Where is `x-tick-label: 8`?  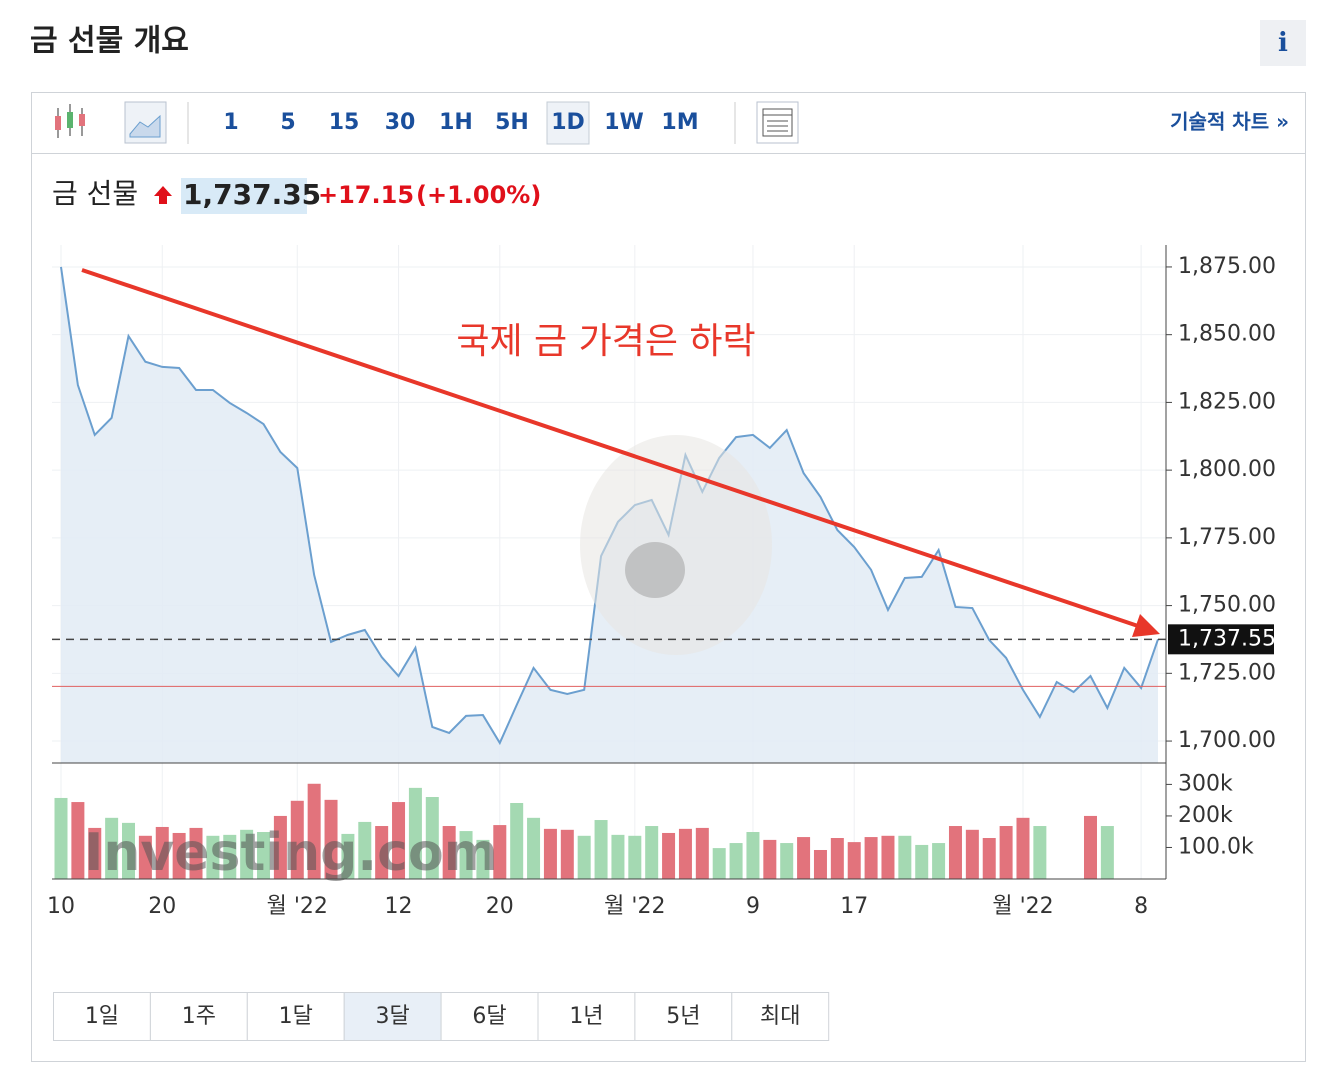 x-tick-label: 8 is located at coordinates (1141, 906).